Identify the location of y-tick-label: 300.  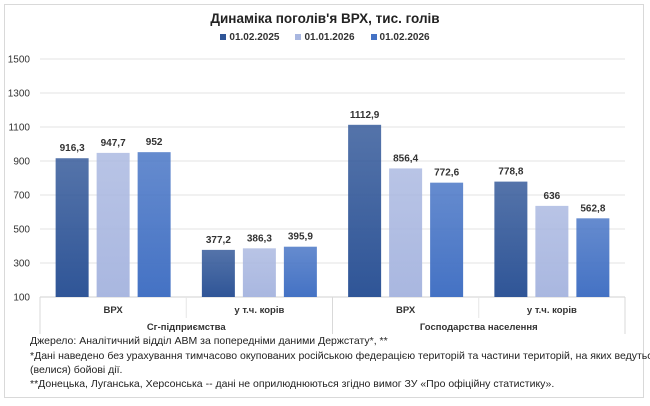
(21, 264).